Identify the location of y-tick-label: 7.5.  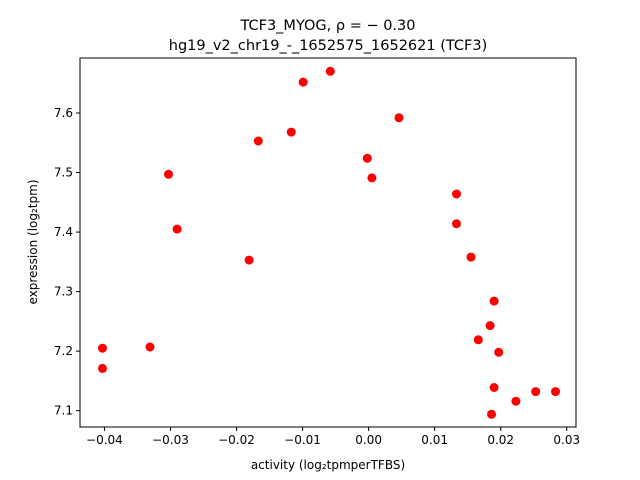
(63, 173).